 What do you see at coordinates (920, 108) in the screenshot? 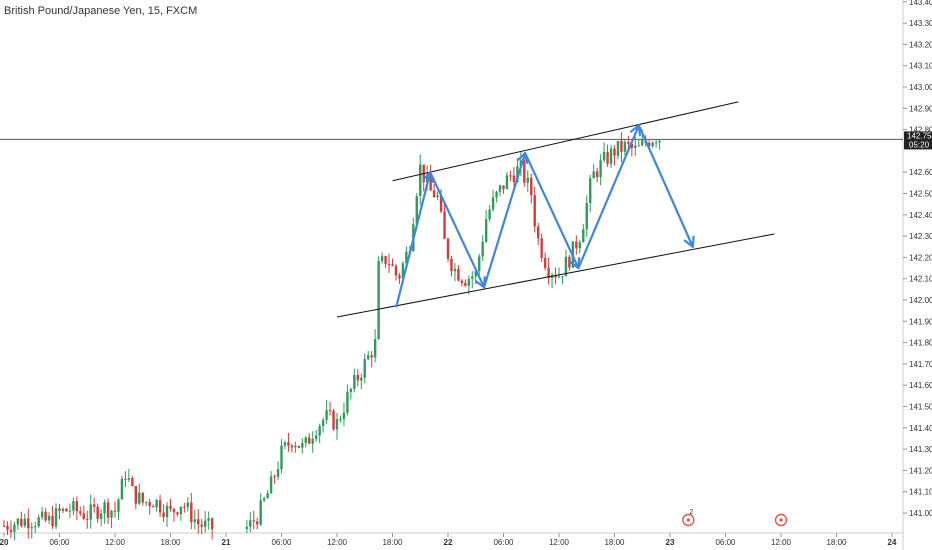
I see `y-tick-label: 142.900` at bounding box center [920, 108].